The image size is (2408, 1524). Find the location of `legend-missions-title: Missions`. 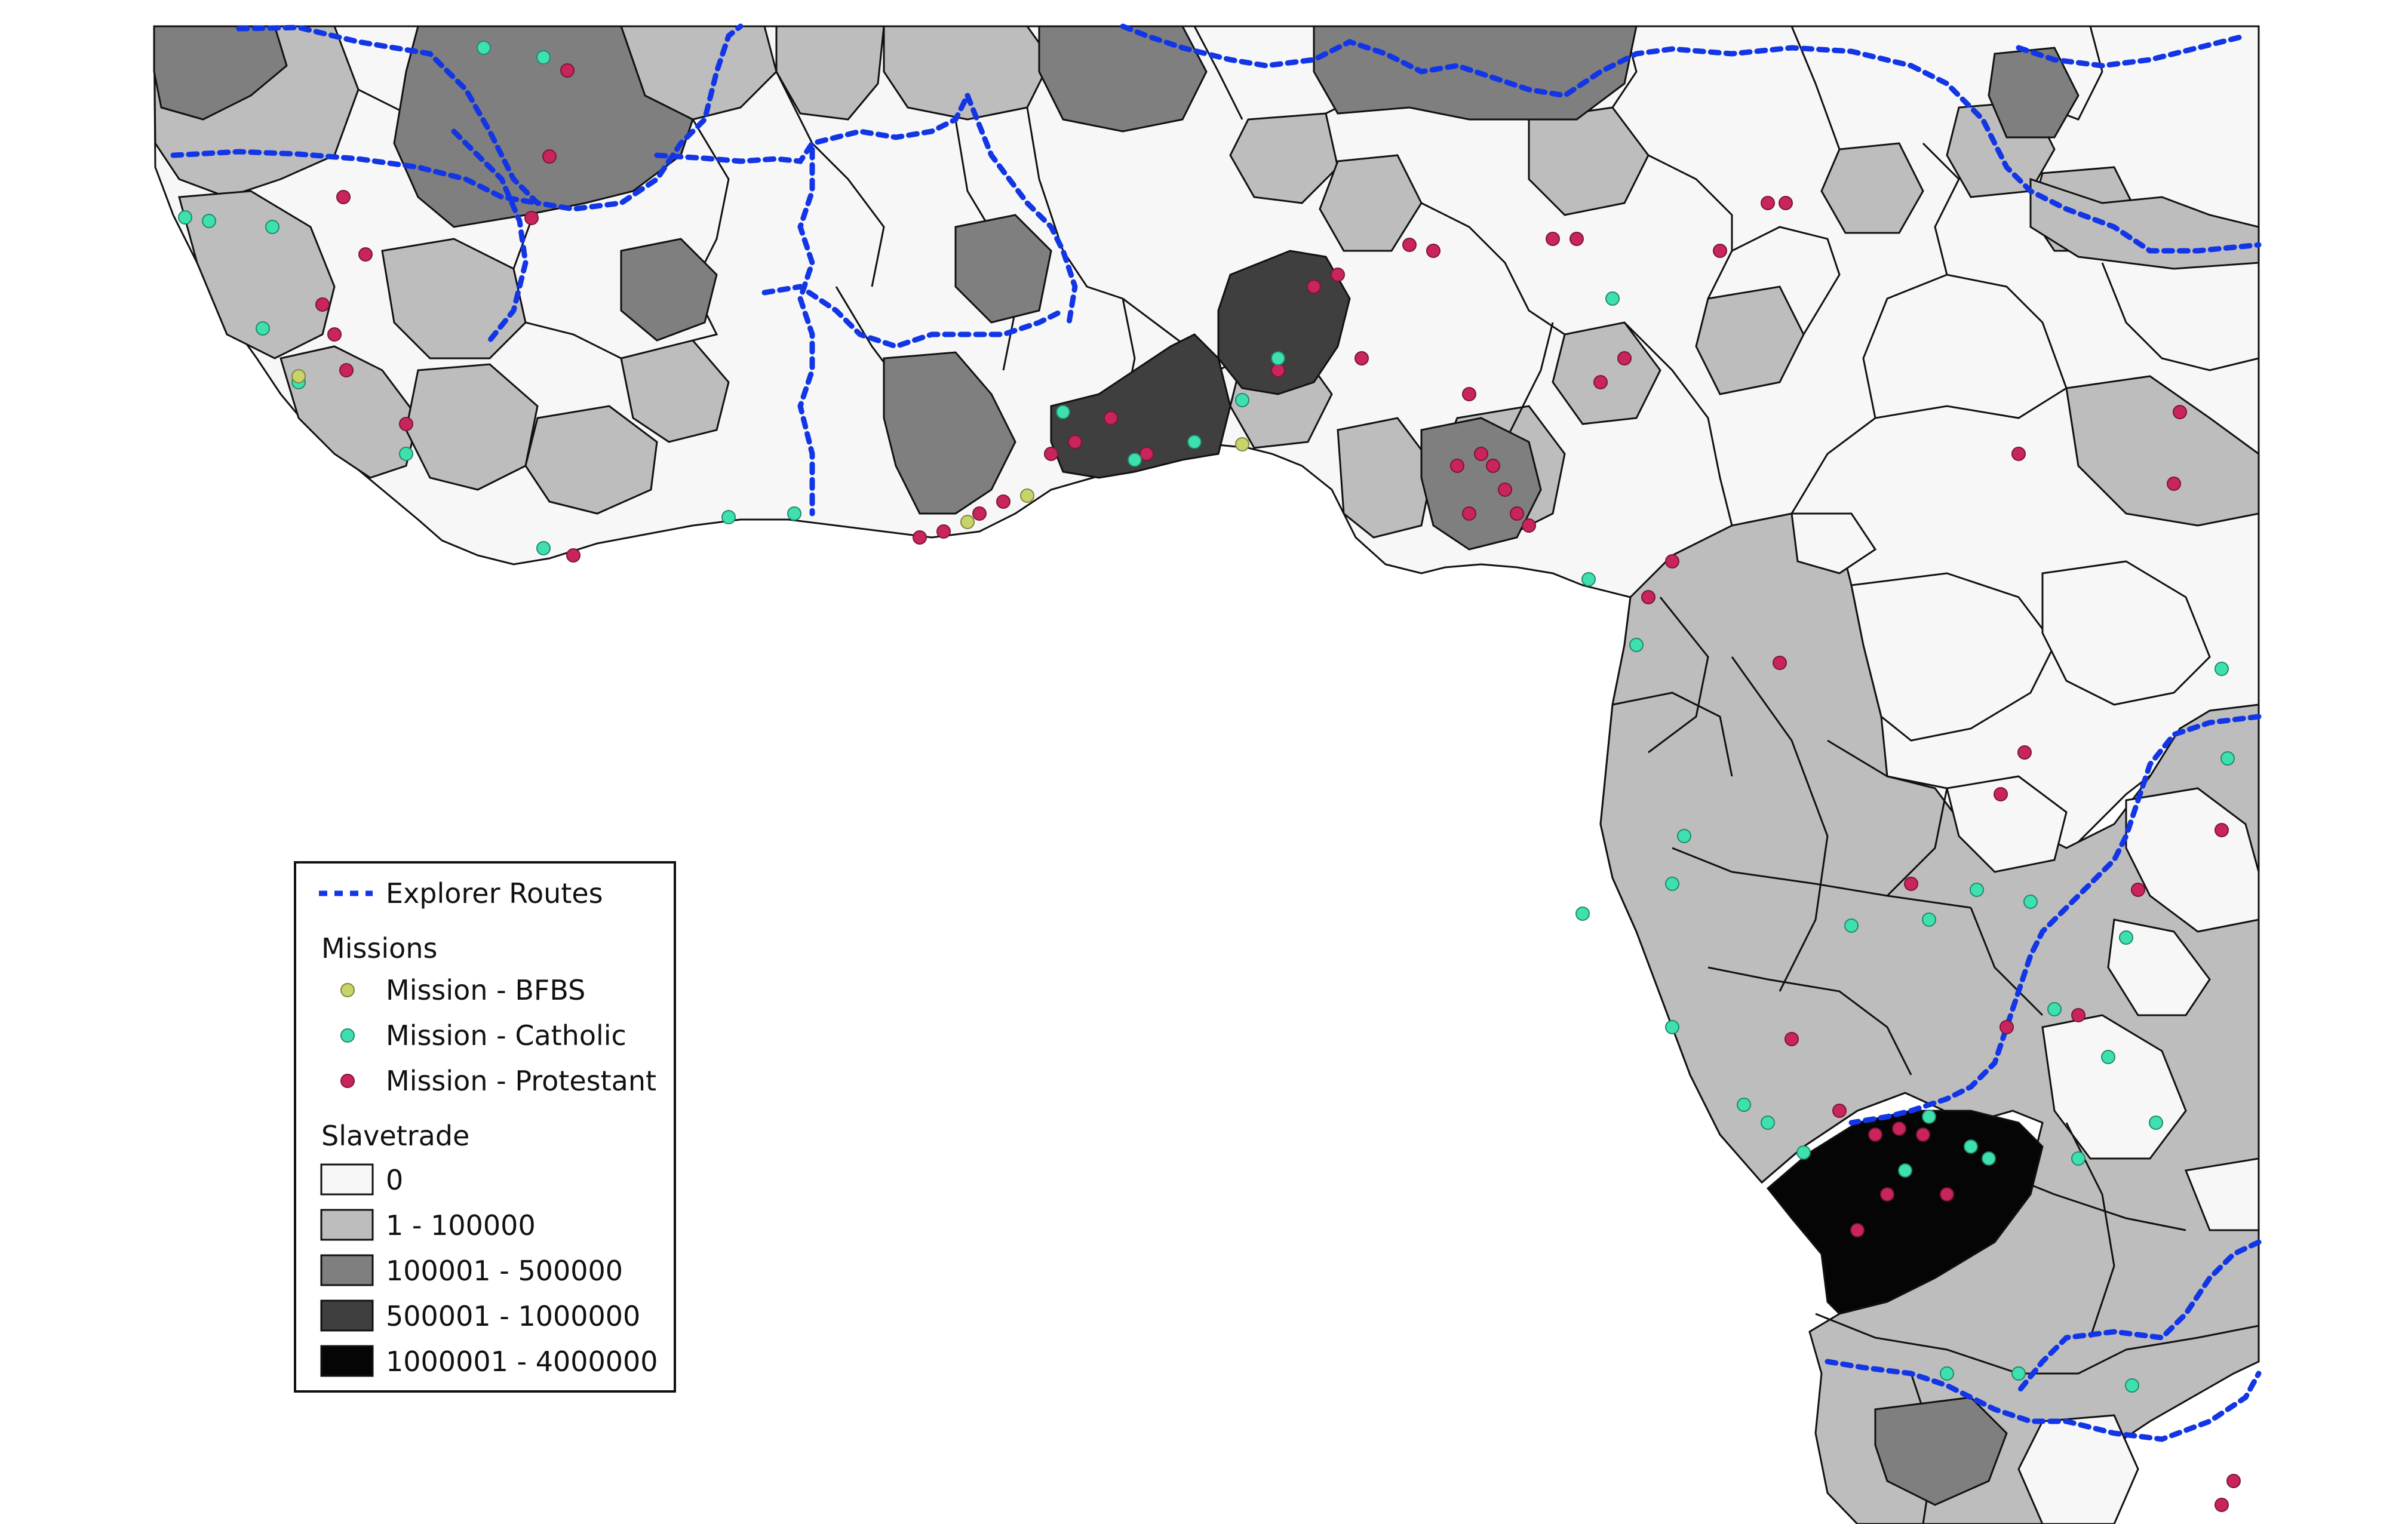

legend-missions-title: Missions is located at coordinates (379, 948).